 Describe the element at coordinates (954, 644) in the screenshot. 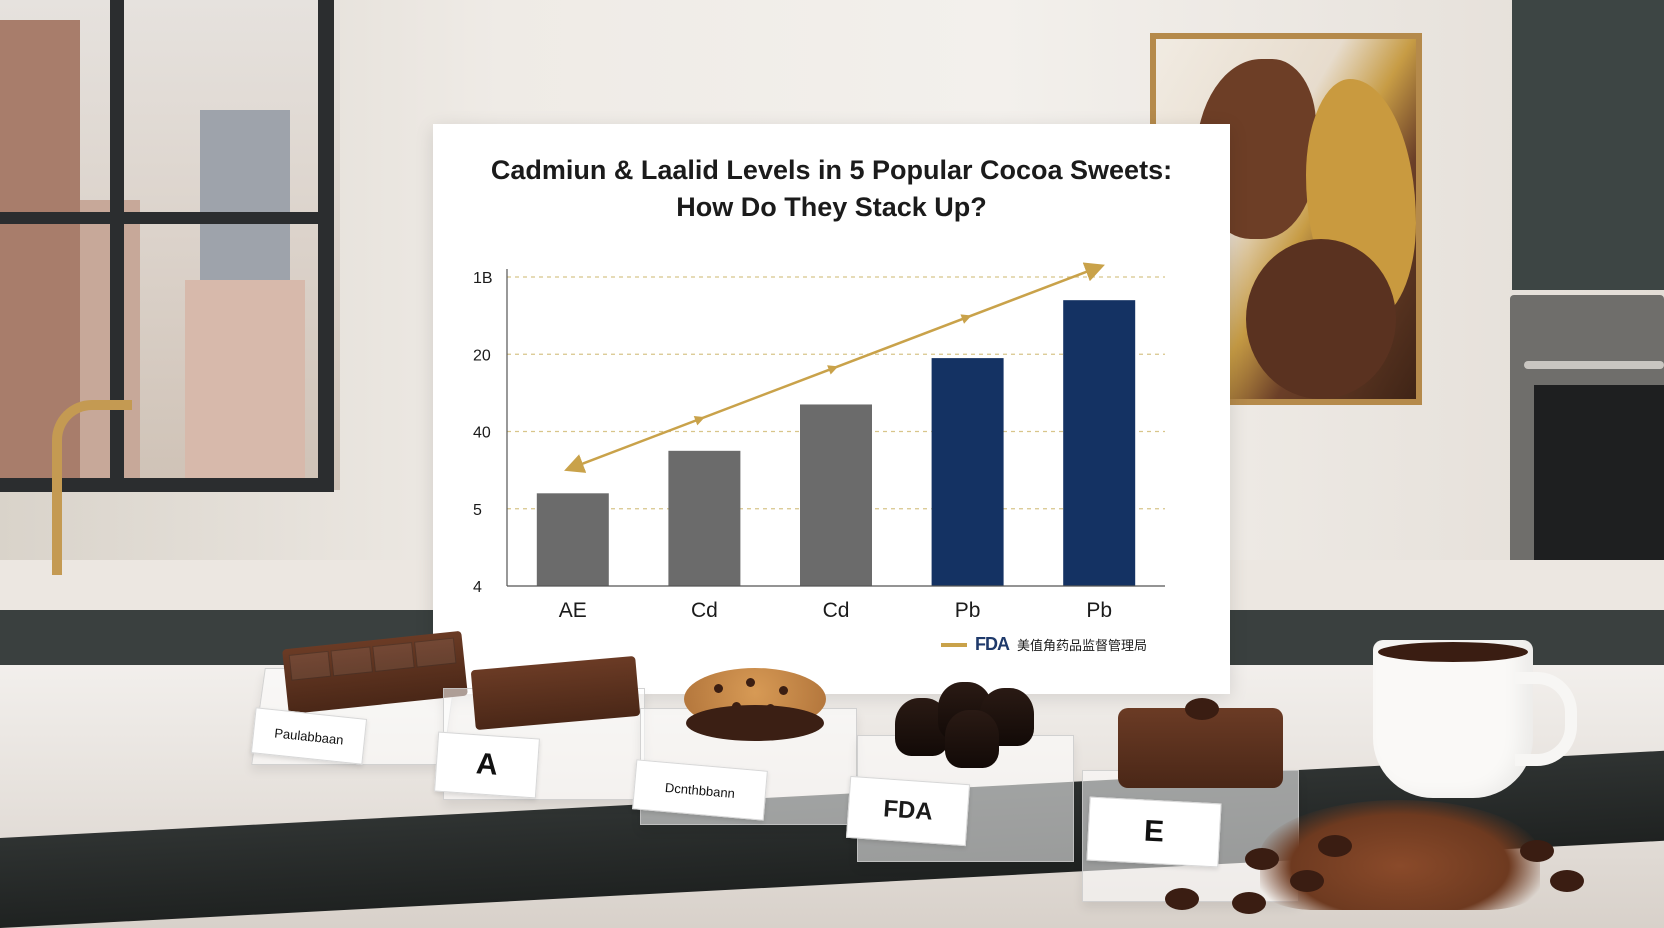

I see `legend-swatch` at that location.